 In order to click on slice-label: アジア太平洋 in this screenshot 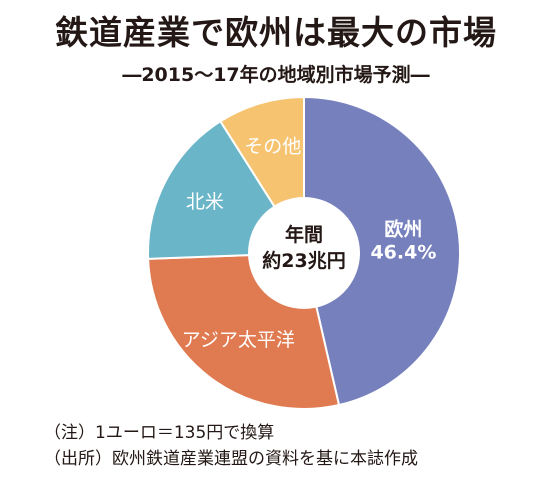, I will do `click(238, 340)`.